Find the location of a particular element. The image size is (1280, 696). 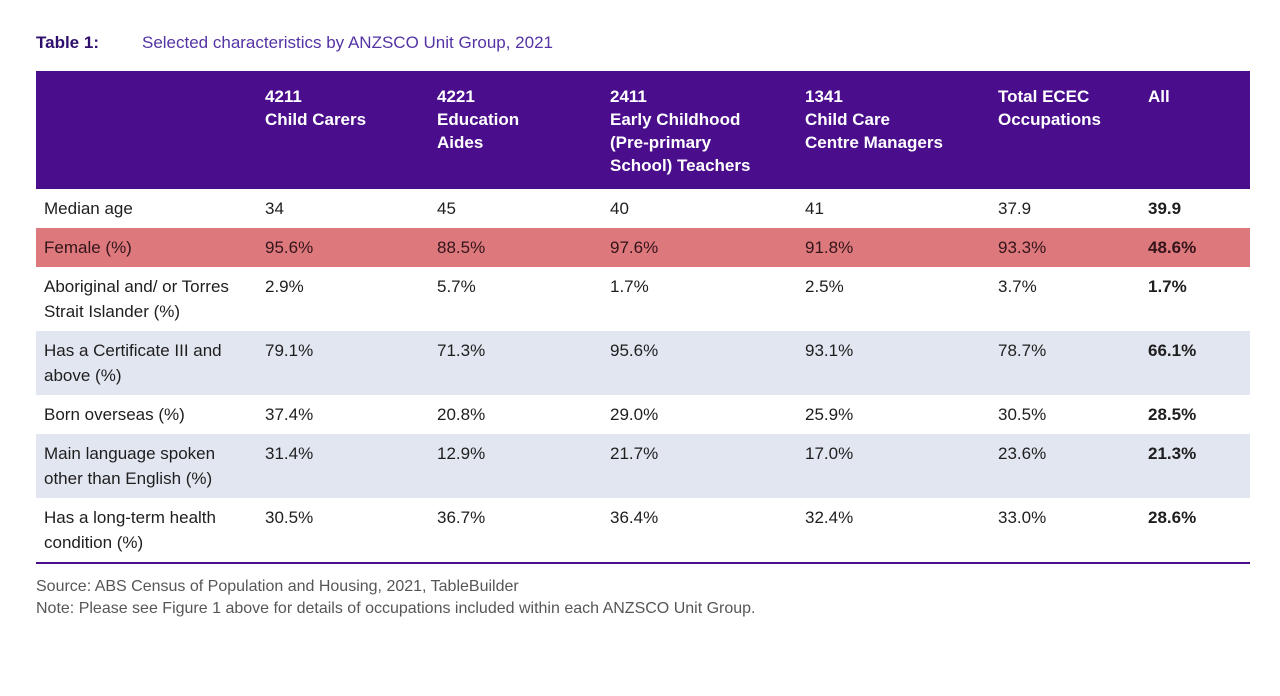

column-code: 4211 is located at coordinates (283, 96).